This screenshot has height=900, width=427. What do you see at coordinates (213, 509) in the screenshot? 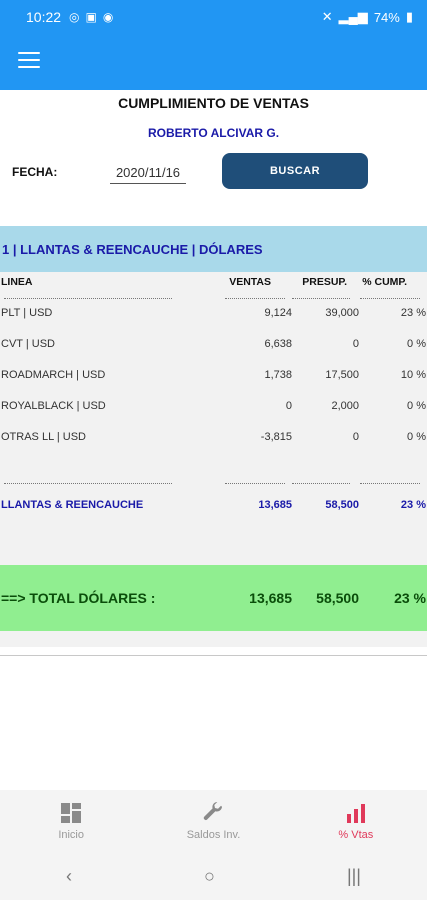
I see `subtotal-row: LLANTAS & REENCAUCHE 13,685 58,500 23 %` at bounding box center [213, 509].